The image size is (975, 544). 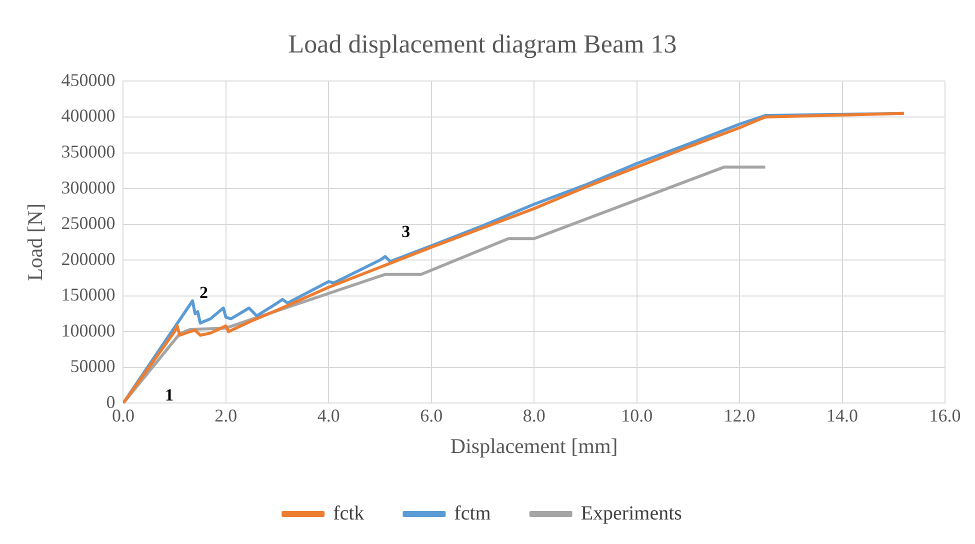 What do you see at coordinates (88, 116) in the screenshot?
I see `y-tick-label: 400000` at bounding box center [88, 116].